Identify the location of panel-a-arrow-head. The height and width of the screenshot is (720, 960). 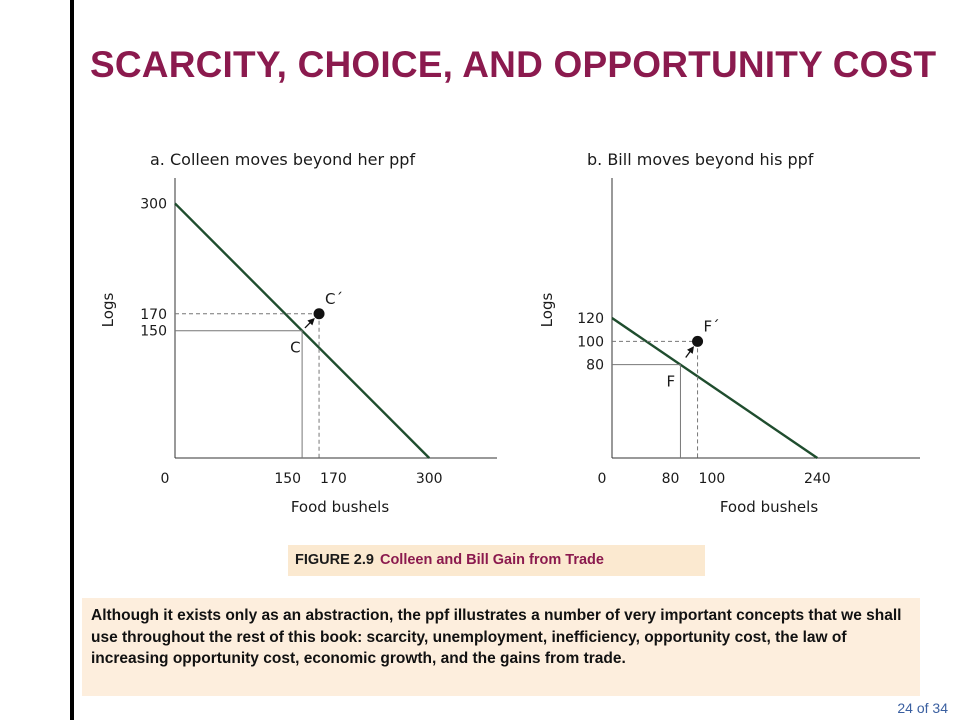
(311, 322).